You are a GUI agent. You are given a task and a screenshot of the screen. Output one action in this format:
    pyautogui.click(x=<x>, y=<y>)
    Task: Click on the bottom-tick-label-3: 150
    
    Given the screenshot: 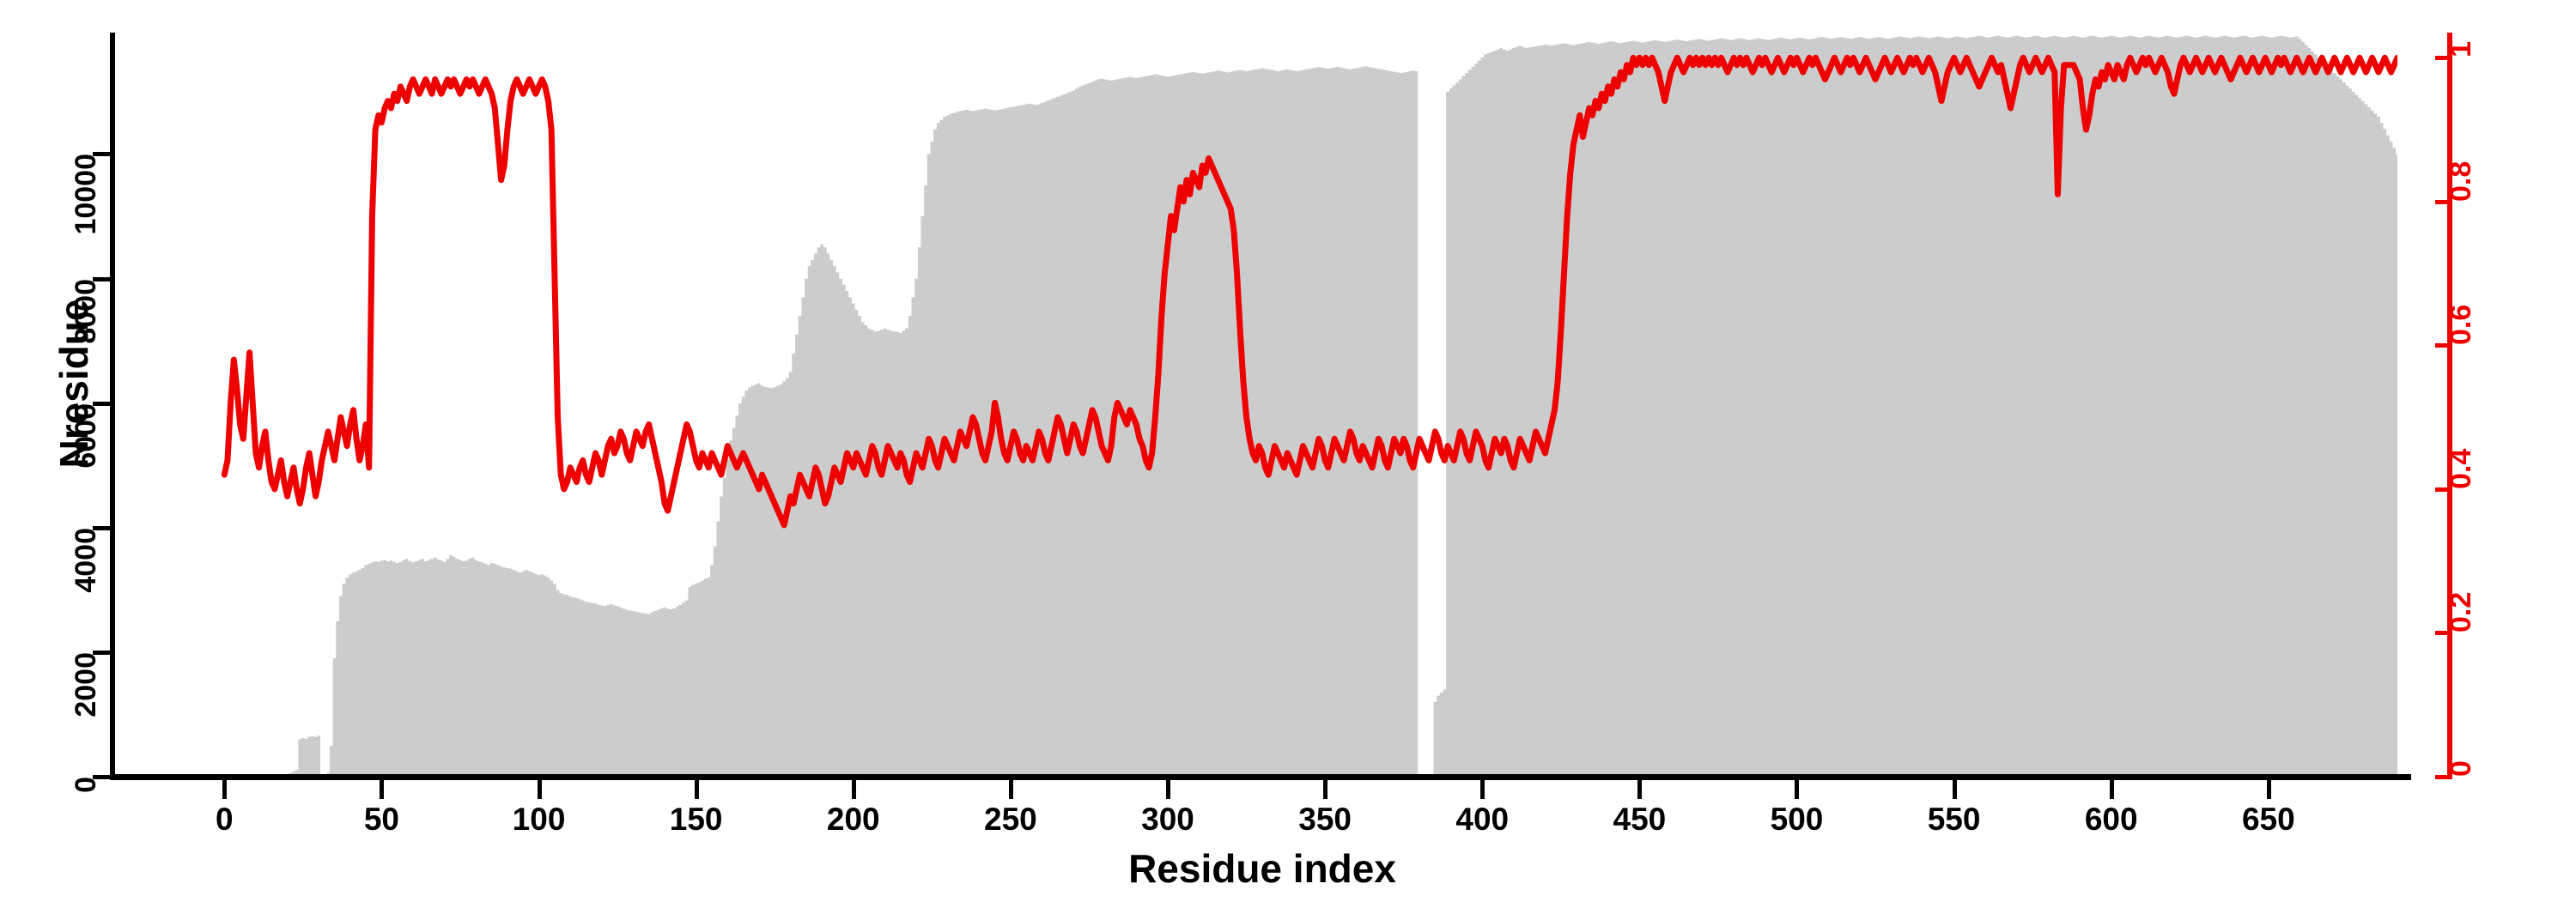 What is the action you would take?
    pyautogui.click(x=696, y=819)
    